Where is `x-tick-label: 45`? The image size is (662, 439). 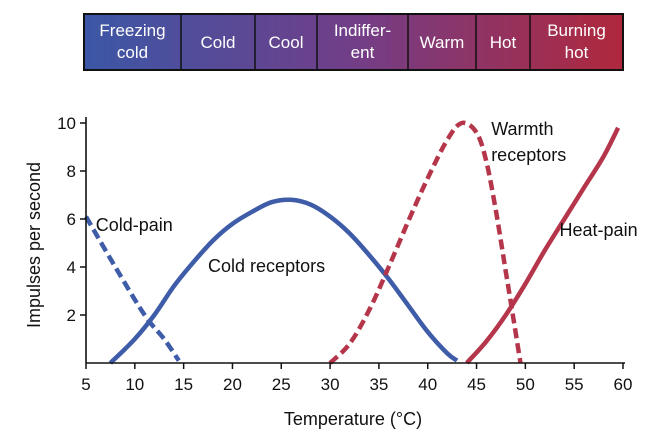
x-tick-label: 45 is located at coordinates (476, 384).